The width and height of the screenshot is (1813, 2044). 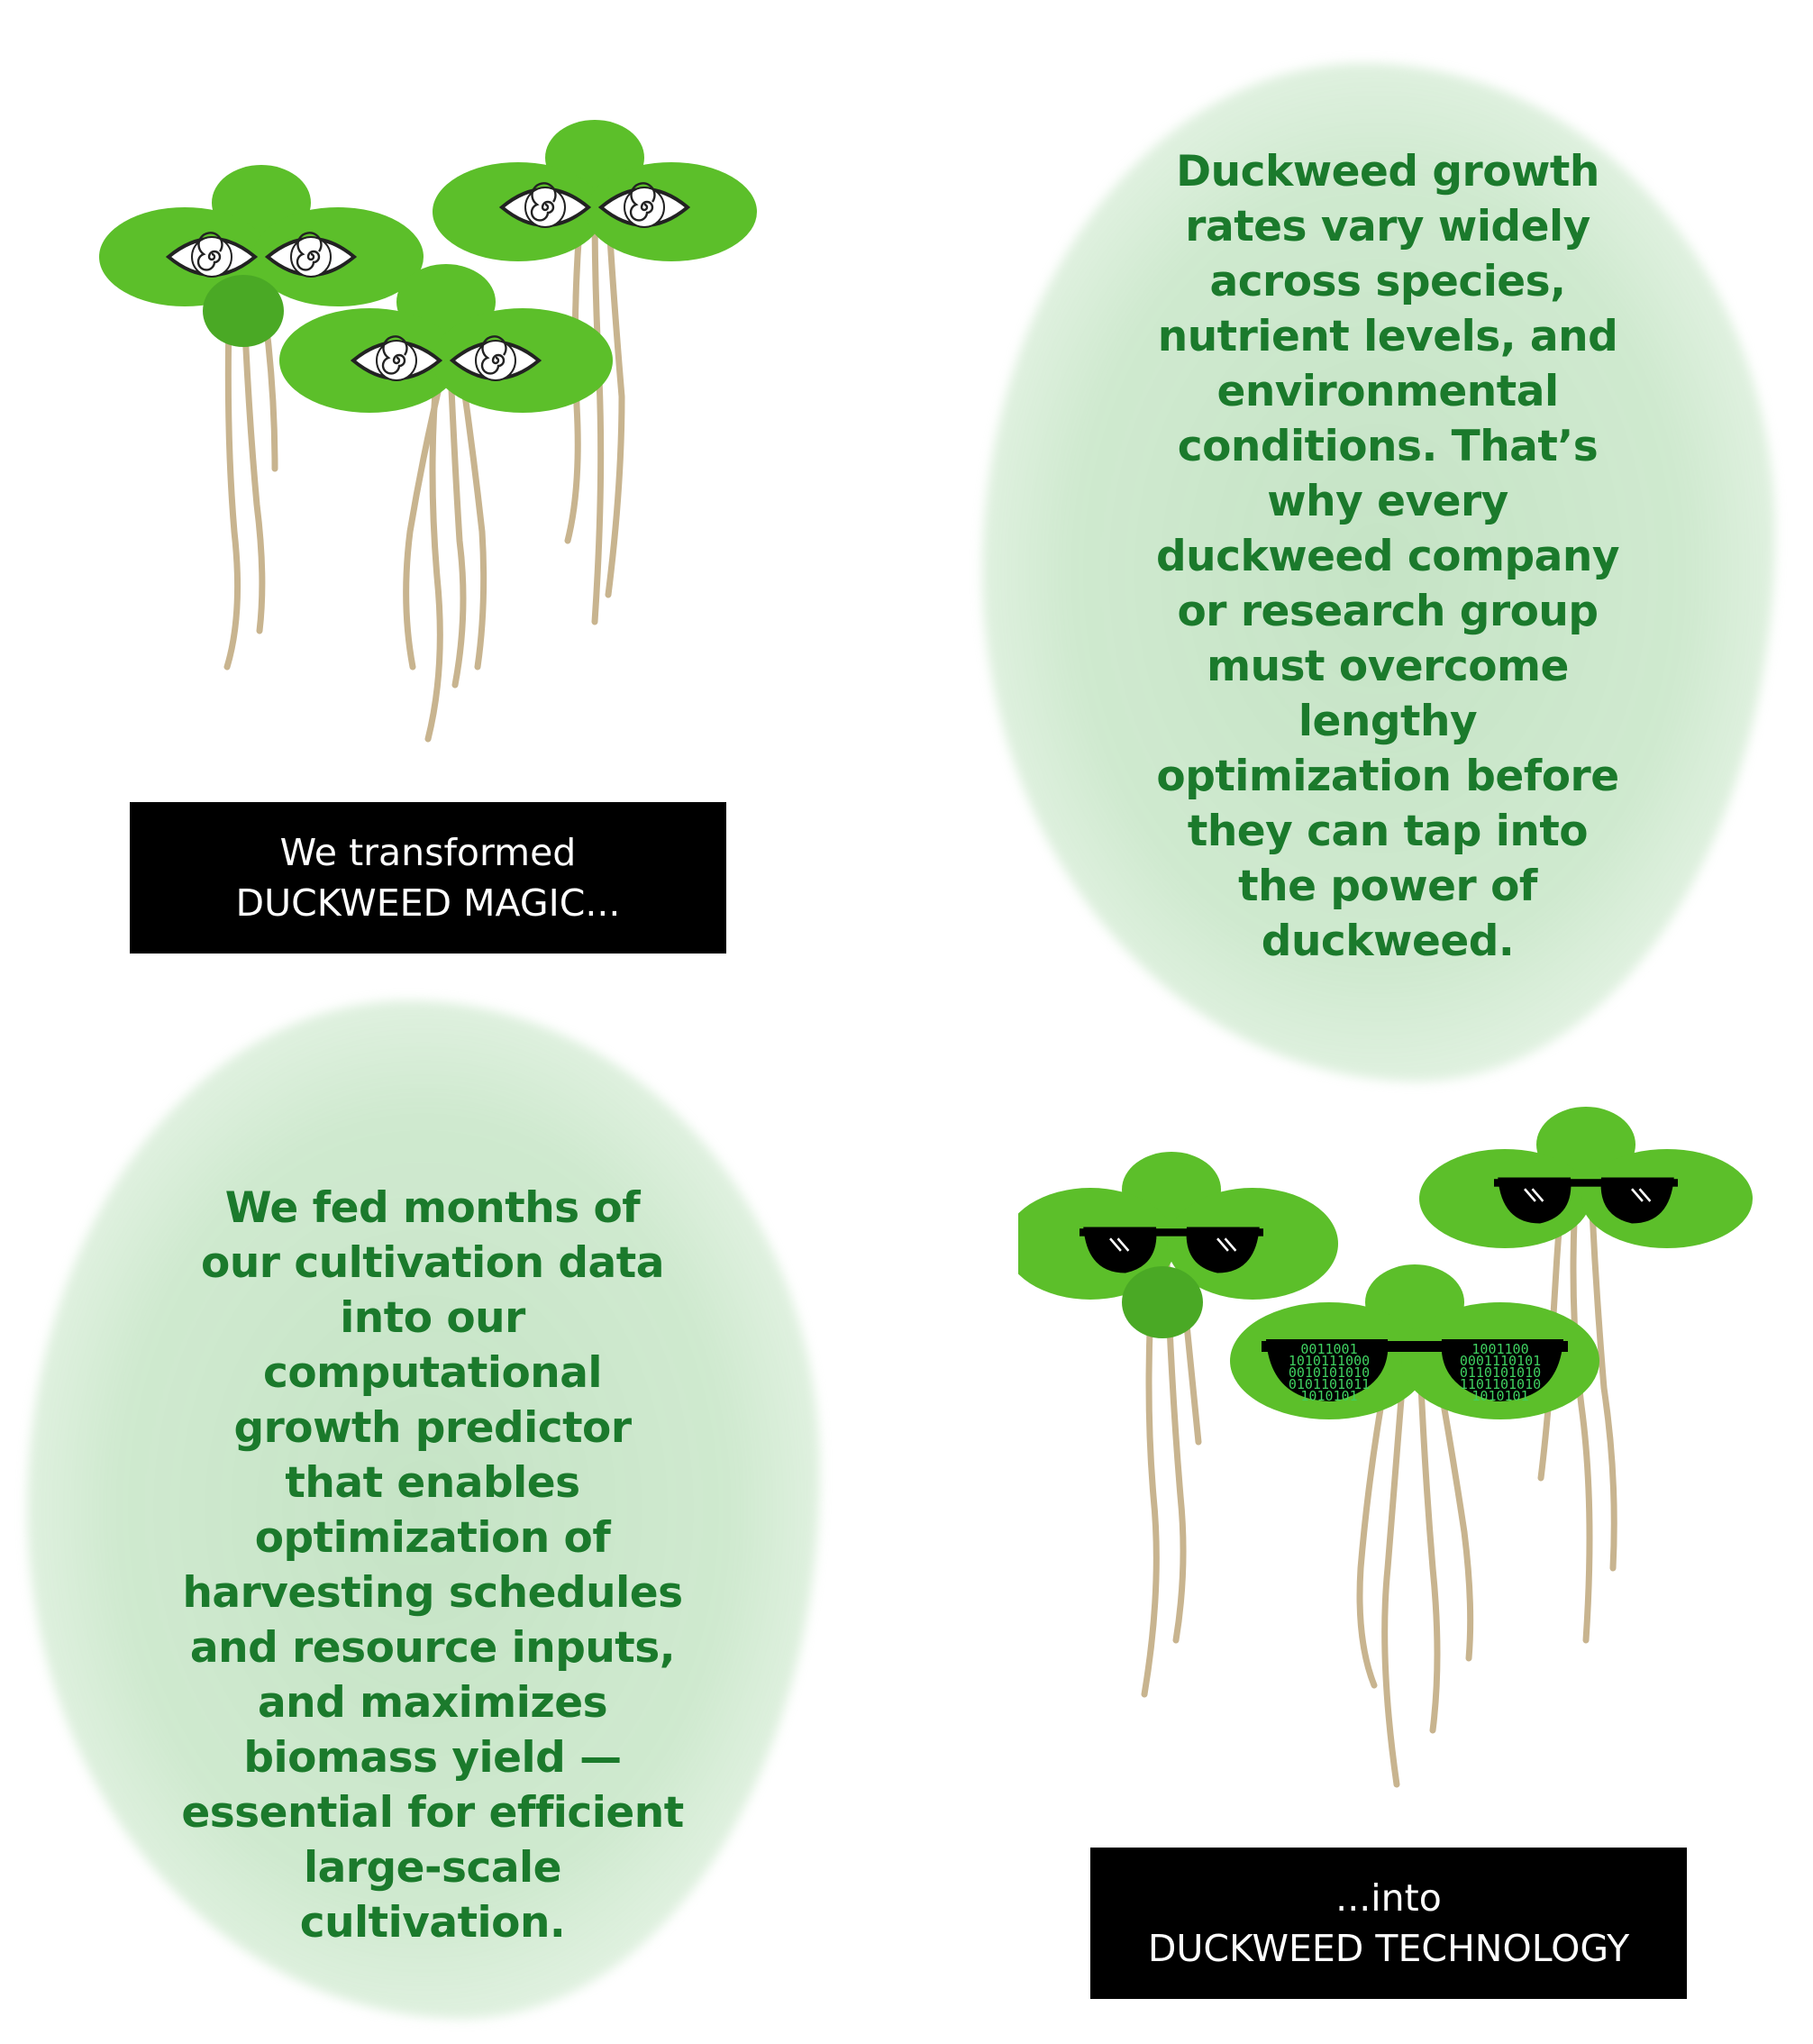 What do you see at coordinates (1389, 1898) in the screenshot?
I see `caption-tech-line1: ...into` at bounding box center [1389, 1898].